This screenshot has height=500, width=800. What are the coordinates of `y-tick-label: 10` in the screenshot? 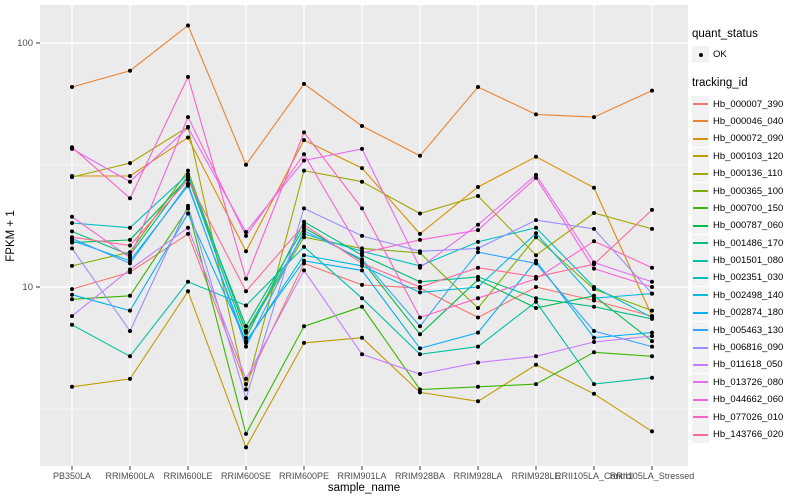 It's located at (27, 287).